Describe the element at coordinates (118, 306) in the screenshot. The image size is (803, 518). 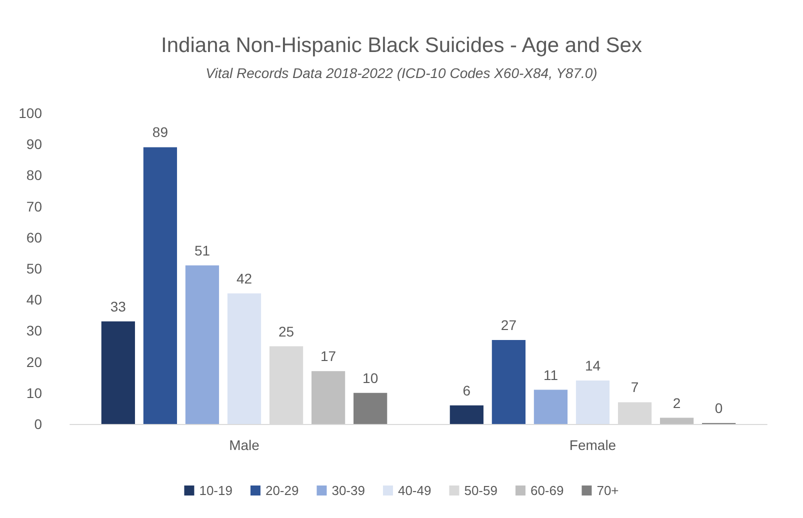
I see `data-label: 33` at that location.